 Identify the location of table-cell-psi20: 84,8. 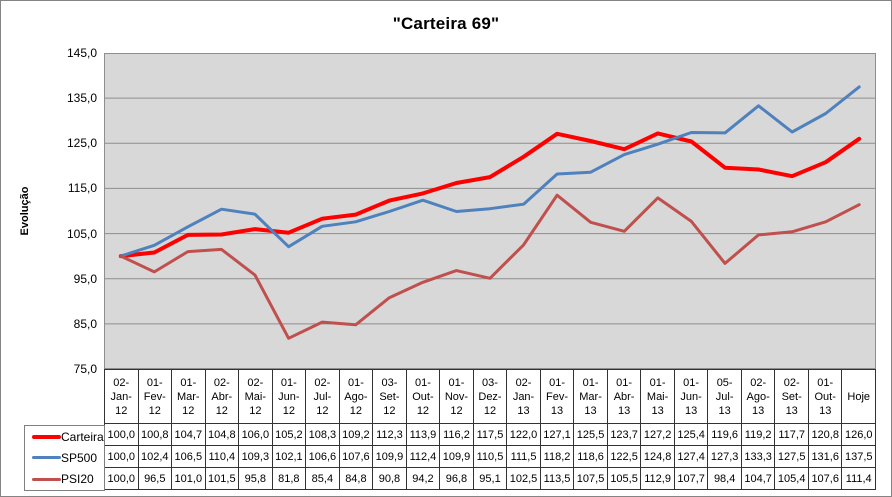
(356, 479).